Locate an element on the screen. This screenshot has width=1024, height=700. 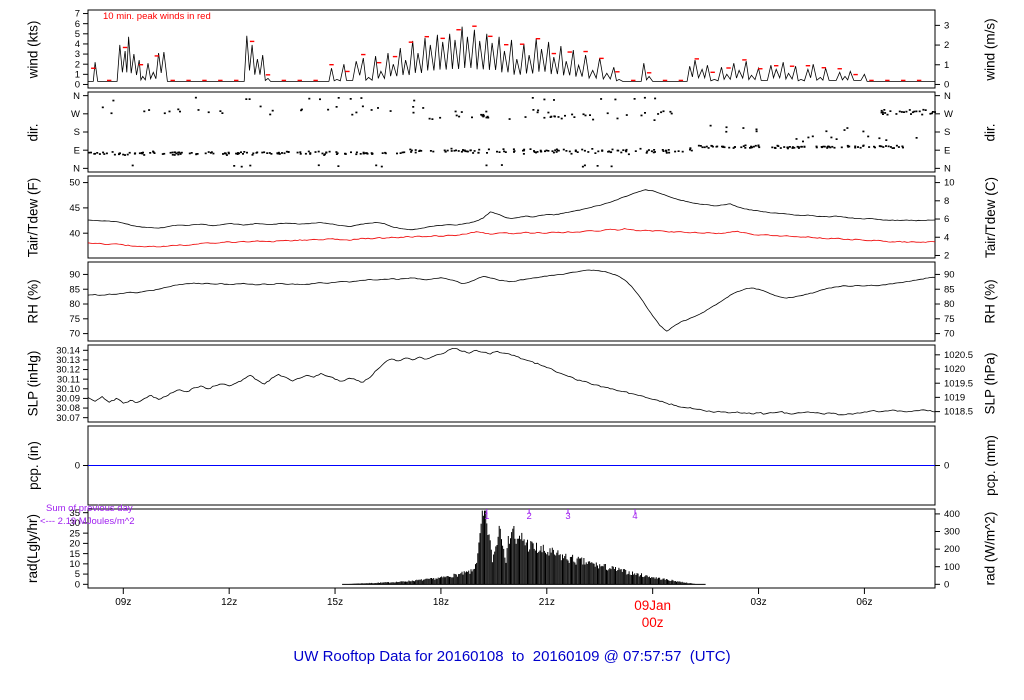
left-tick-label-rh: 90 is located at coordinates (74, 275).